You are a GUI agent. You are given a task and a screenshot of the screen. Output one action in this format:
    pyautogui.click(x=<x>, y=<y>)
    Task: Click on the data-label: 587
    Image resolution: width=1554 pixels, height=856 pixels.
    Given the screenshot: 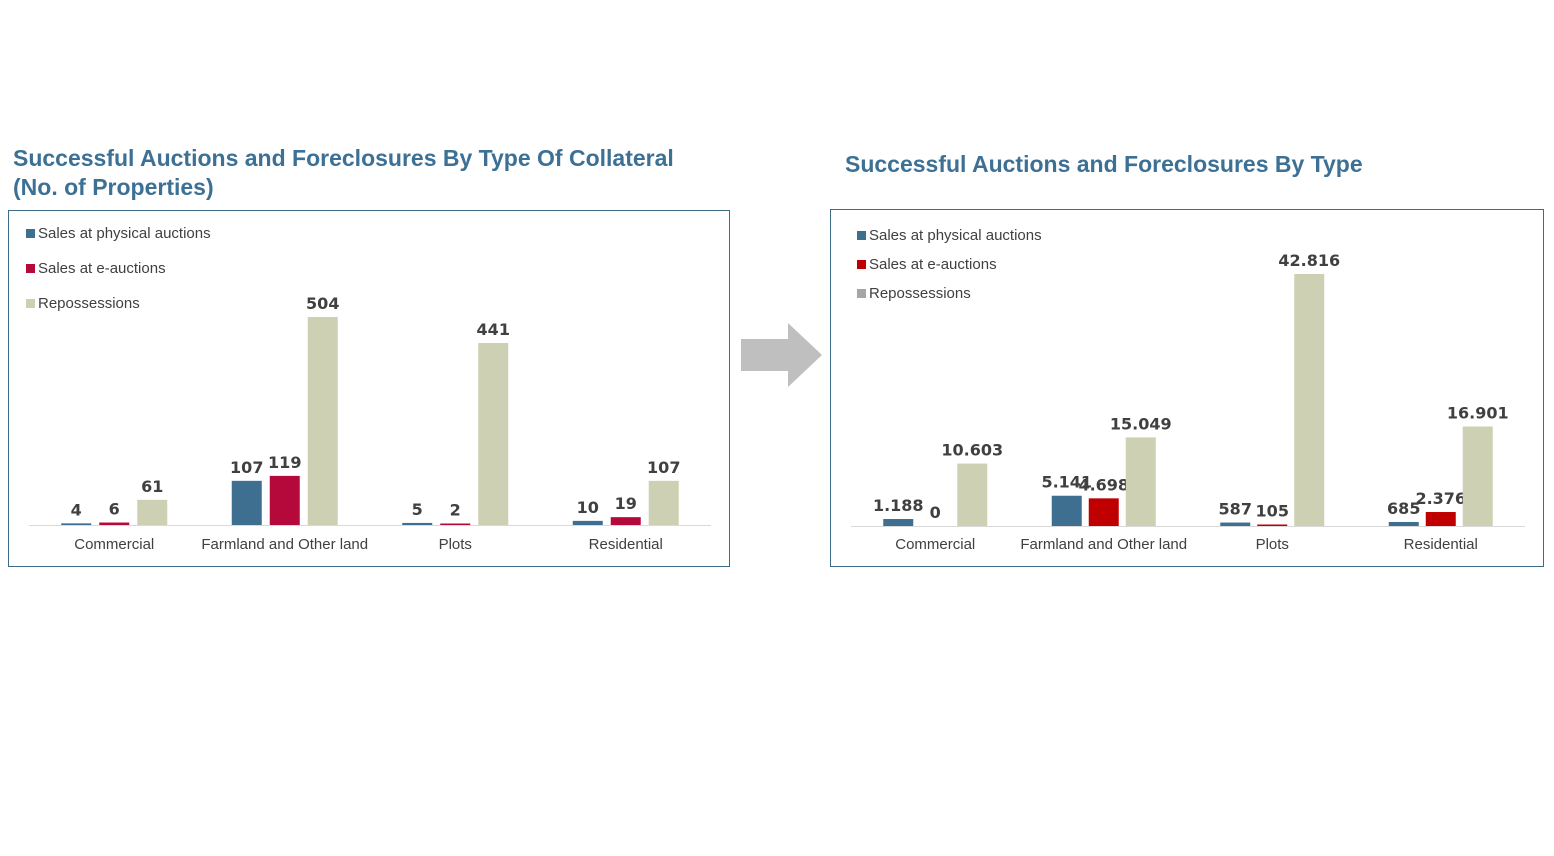 What is the action you would take?
    pyautogui.click(x=1235, y=509)
    